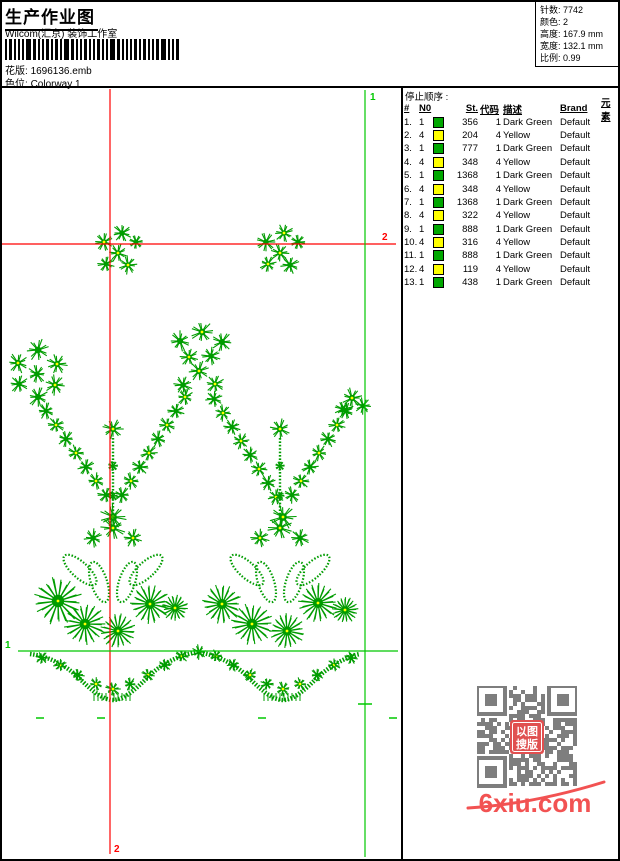  I want to click on image-search-stamp: 以图 搜版, so click(527, 737).